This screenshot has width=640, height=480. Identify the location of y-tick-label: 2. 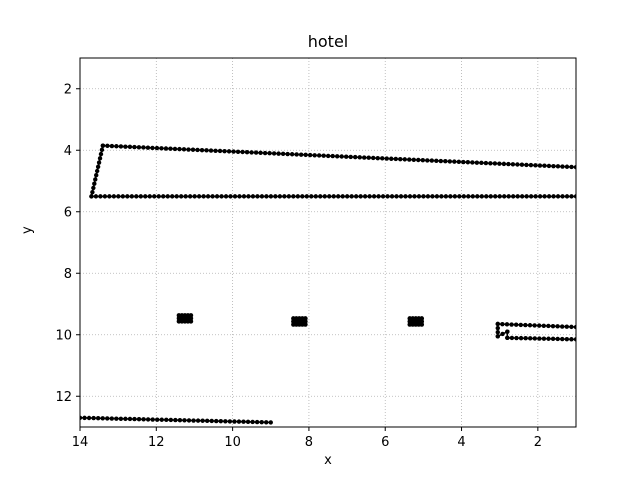
(68, 89).